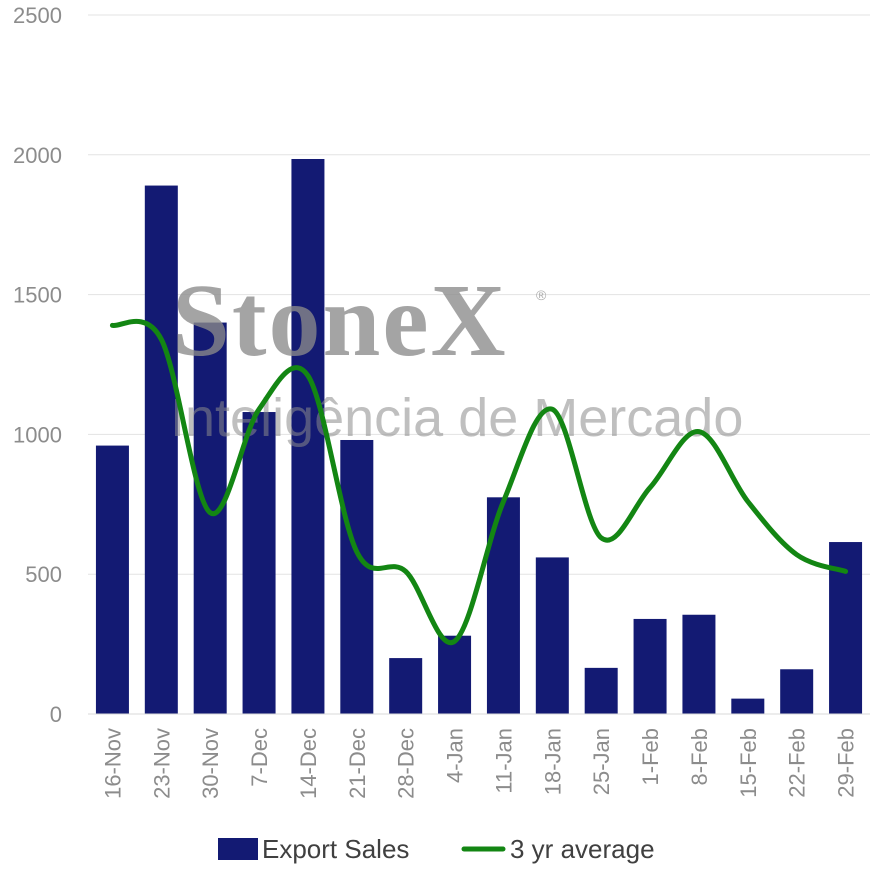 The height and width of the screenshot is (887, 887). What do you see at coordinates (601, 761) in the screenshot?
I see `x-tick-label-25-Jan: 25-Jan` at bounding box center [601, 761].